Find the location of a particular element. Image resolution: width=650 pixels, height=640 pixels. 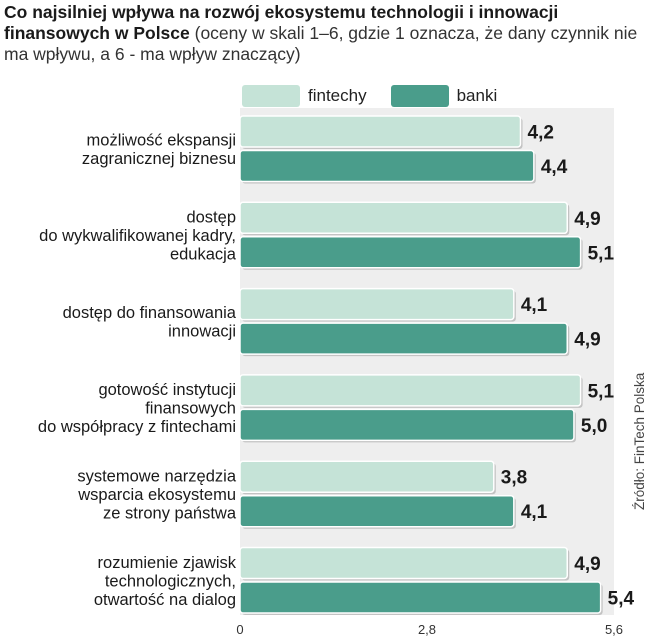

x-tick-label: 0 is located at coordinates (239, 629).